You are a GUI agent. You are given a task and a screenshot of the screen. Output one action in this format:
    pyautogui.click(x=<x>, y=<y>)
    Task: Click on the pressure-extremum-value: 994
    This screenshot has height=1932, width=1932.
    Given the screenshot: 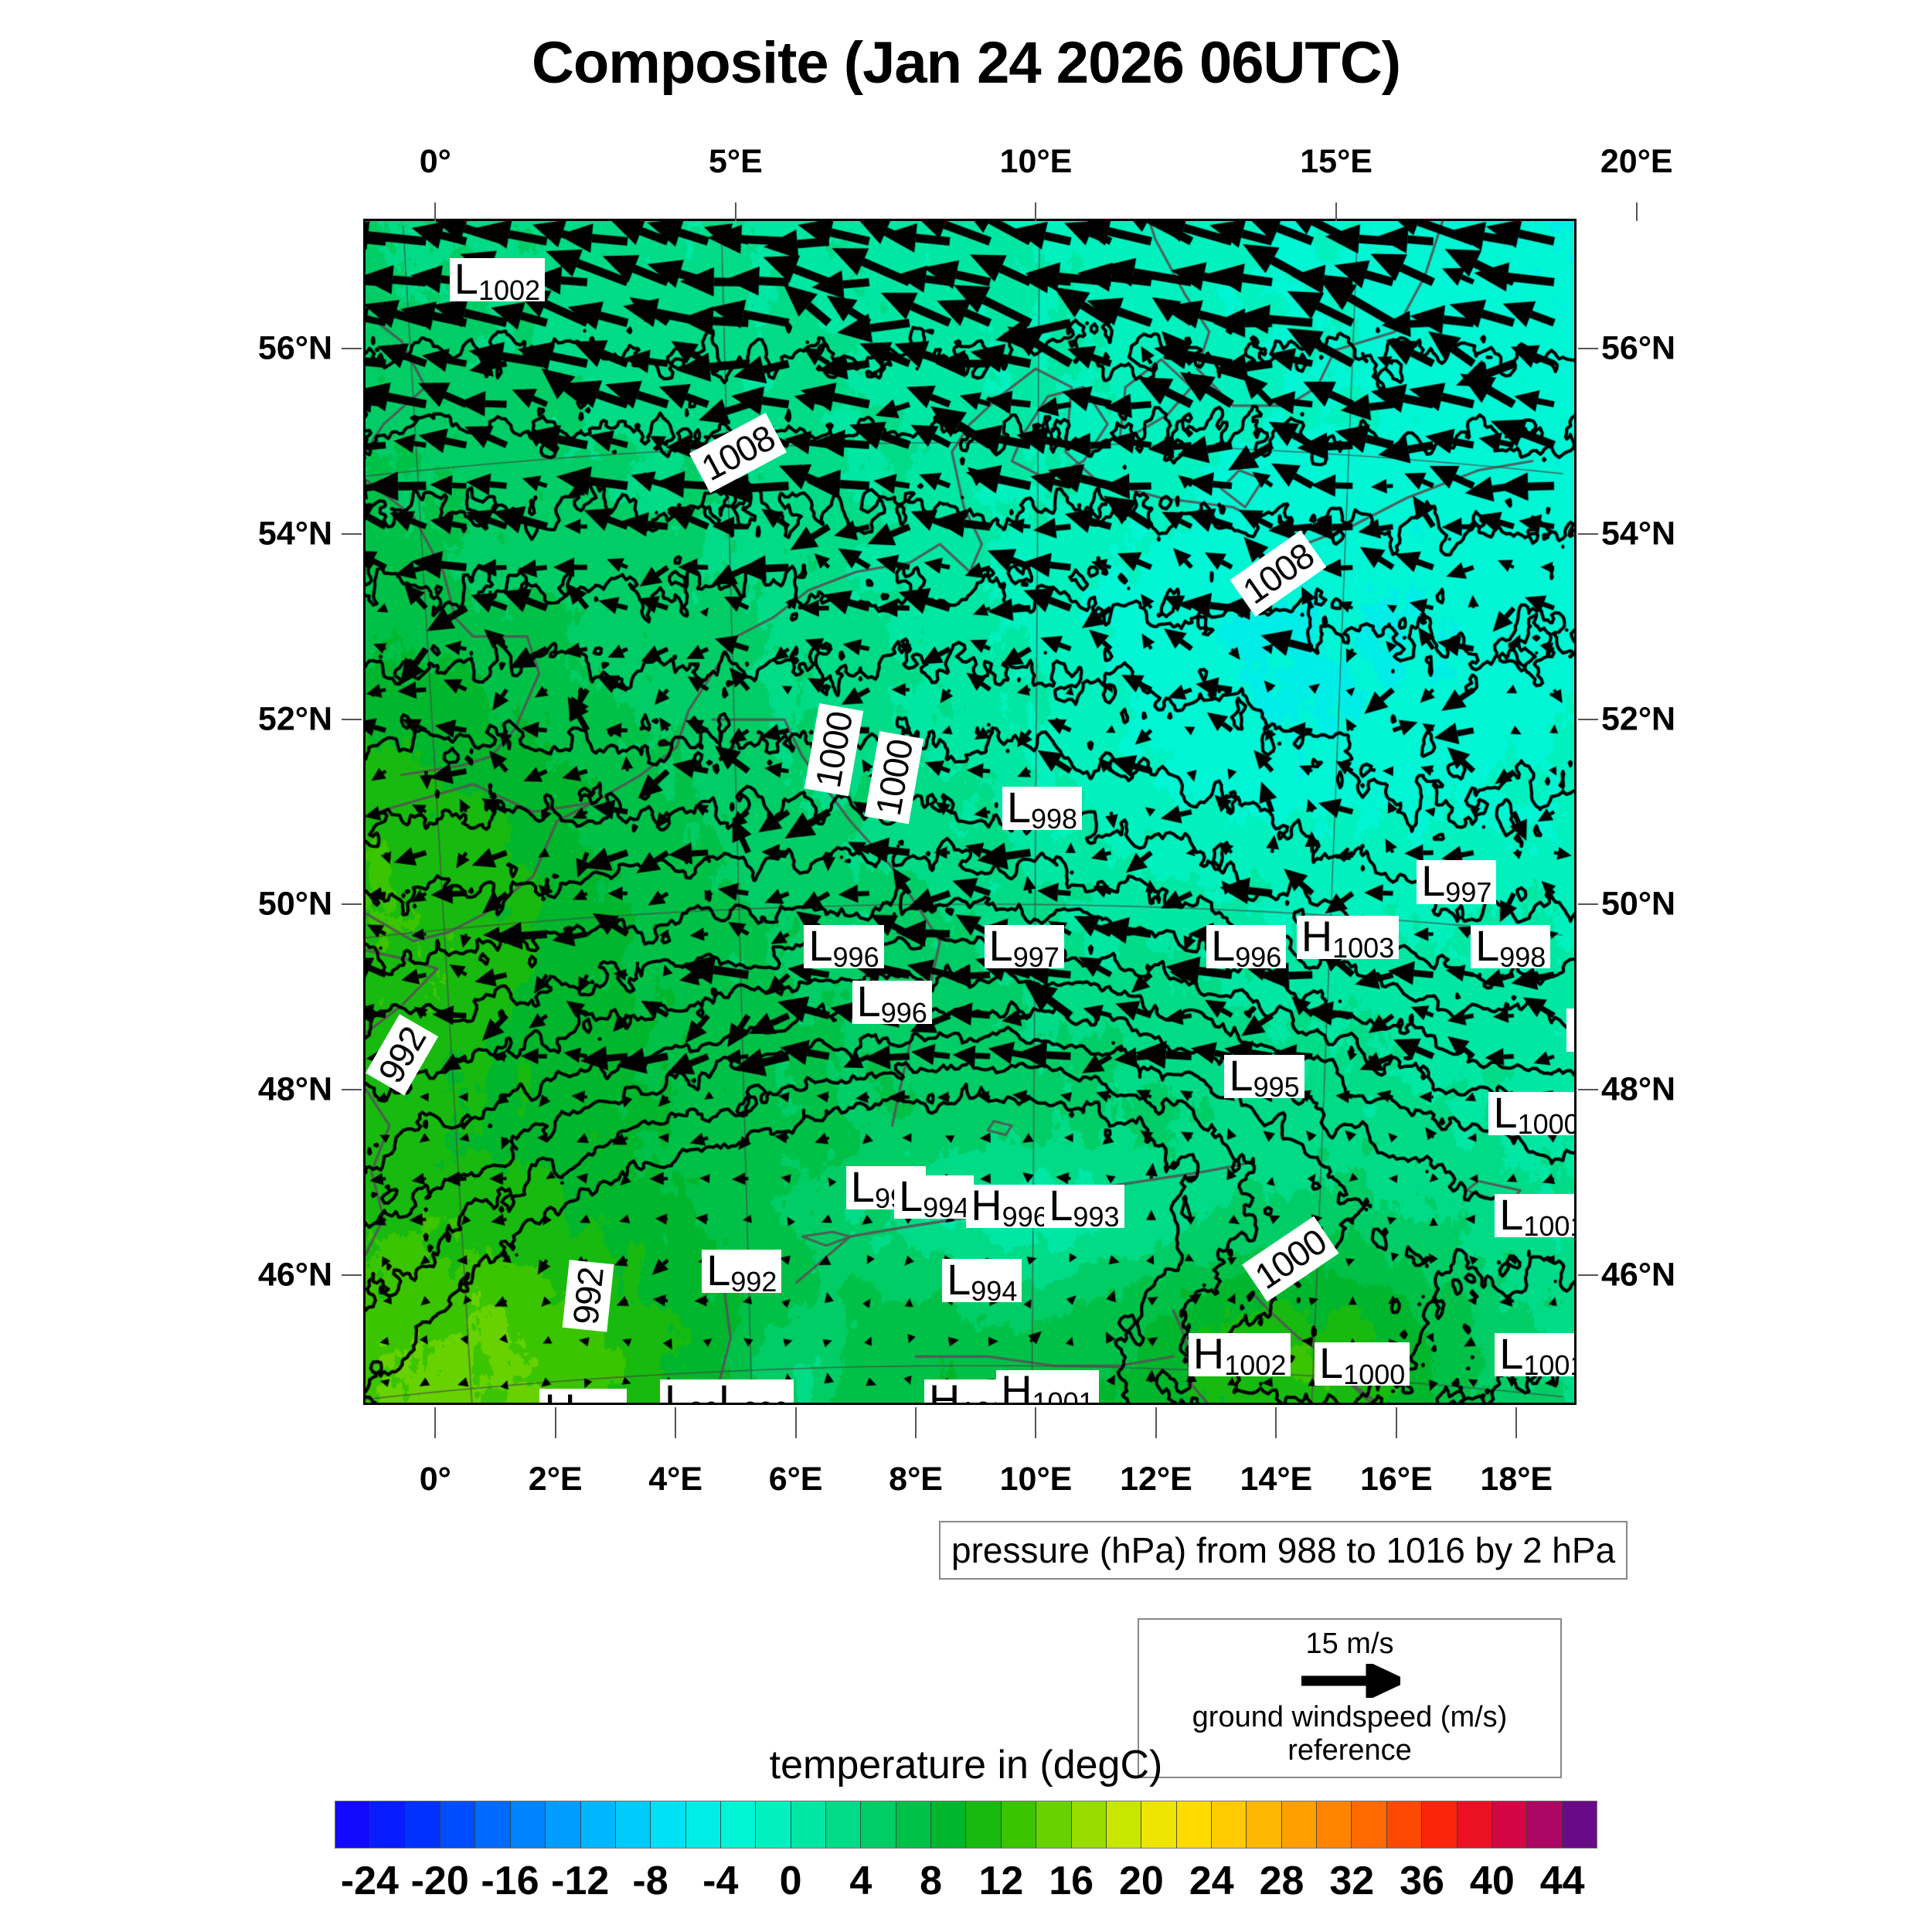 What is the action you would take?
    pyautogui.click(x=994, y=1291)
    